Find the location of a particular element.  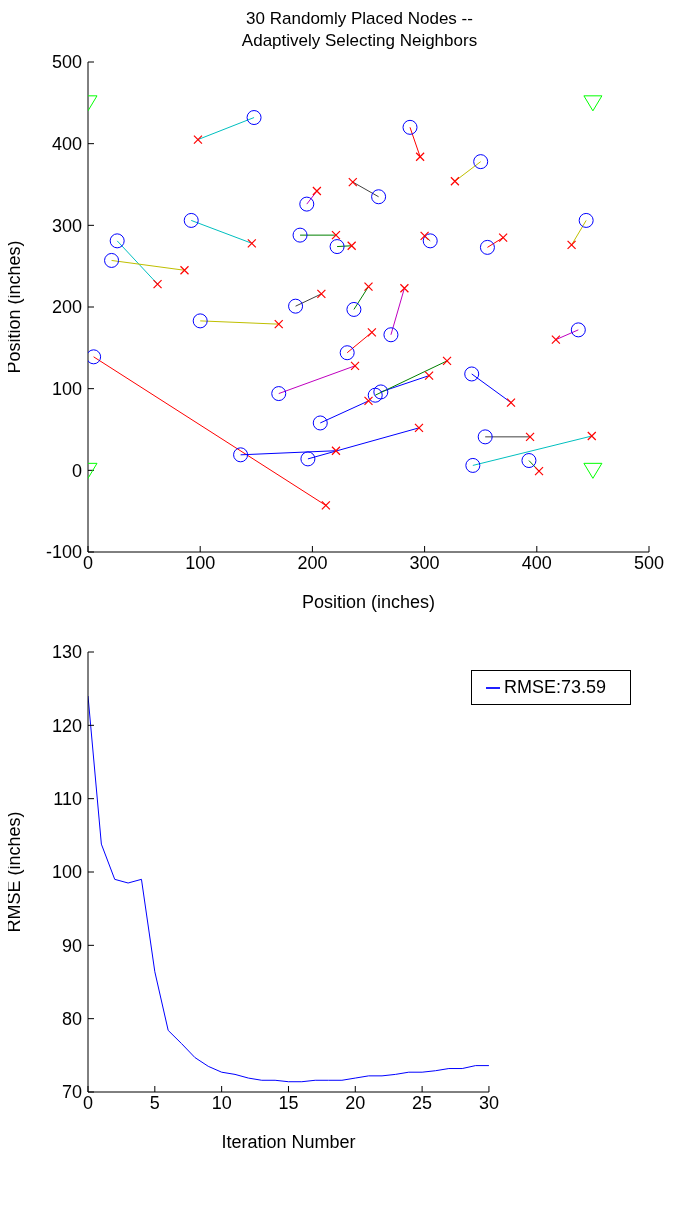

x-tick-label: 25 is located at coordinates (422, 1102).